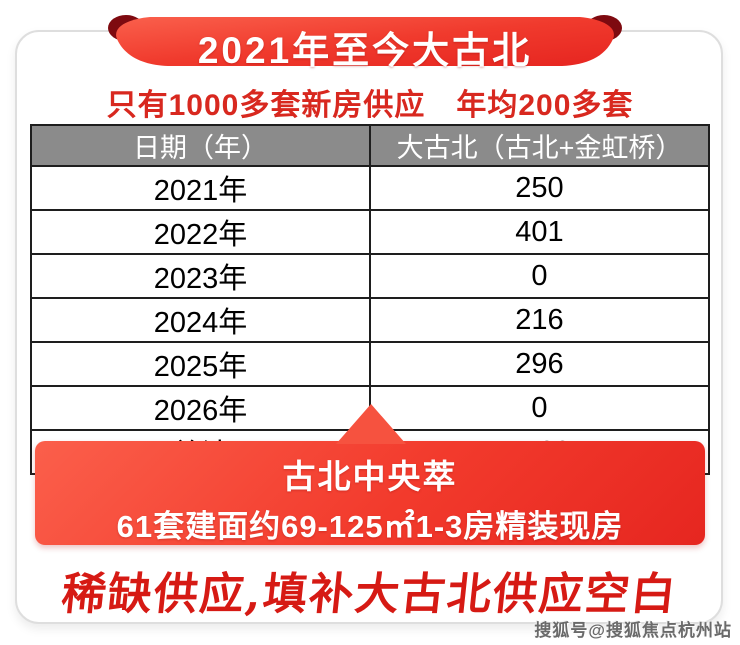  I want to click on title-ribbon: 2021年至今大古北, so click(365, 43).